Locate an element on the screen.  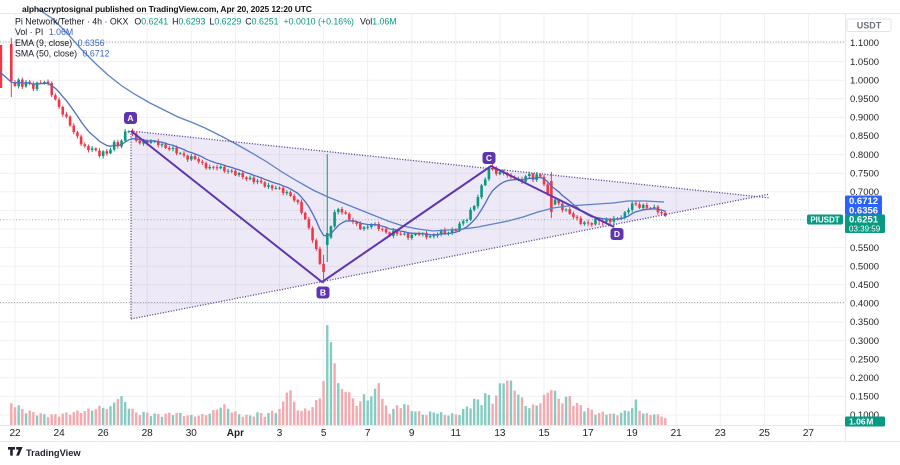
svg-text: 1.0000 is located at coordinates (864, 80).